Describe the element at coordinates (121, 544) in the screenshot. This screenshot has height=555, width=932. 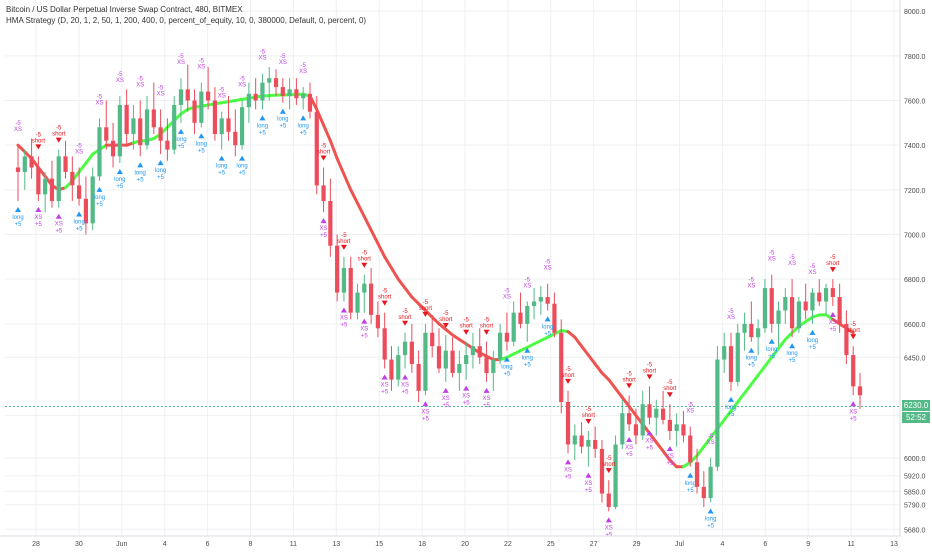
I see `time-tick-label: Jun` at that location.